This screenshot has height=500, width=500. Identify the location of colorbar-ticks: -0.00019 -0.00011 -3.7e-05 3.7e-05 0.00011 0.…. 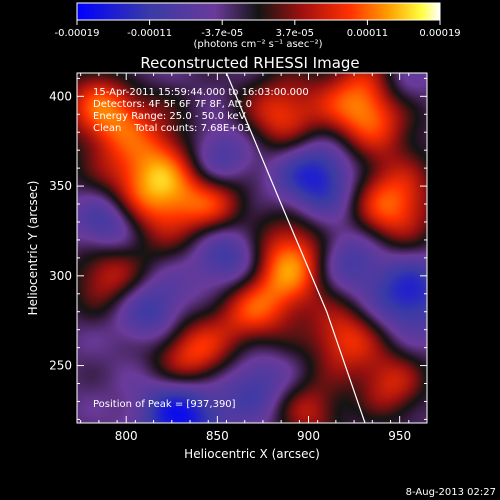
(258, 29).